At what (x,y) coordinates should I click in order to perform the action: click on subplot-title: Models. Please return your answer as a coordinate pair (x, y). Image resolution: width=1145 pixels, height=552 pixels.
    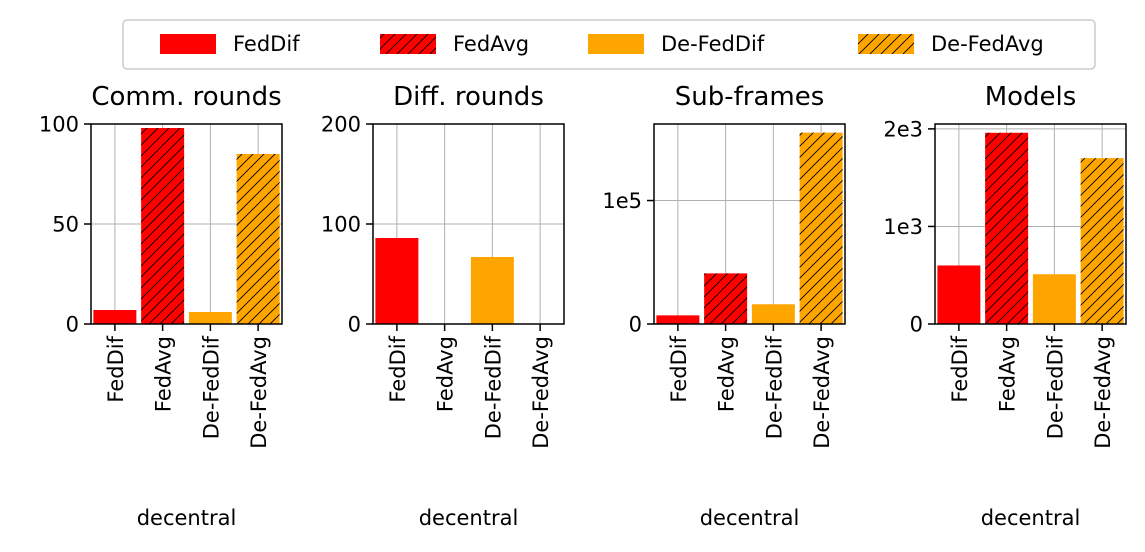
    Looking at the image, I should click on (1031, 97).